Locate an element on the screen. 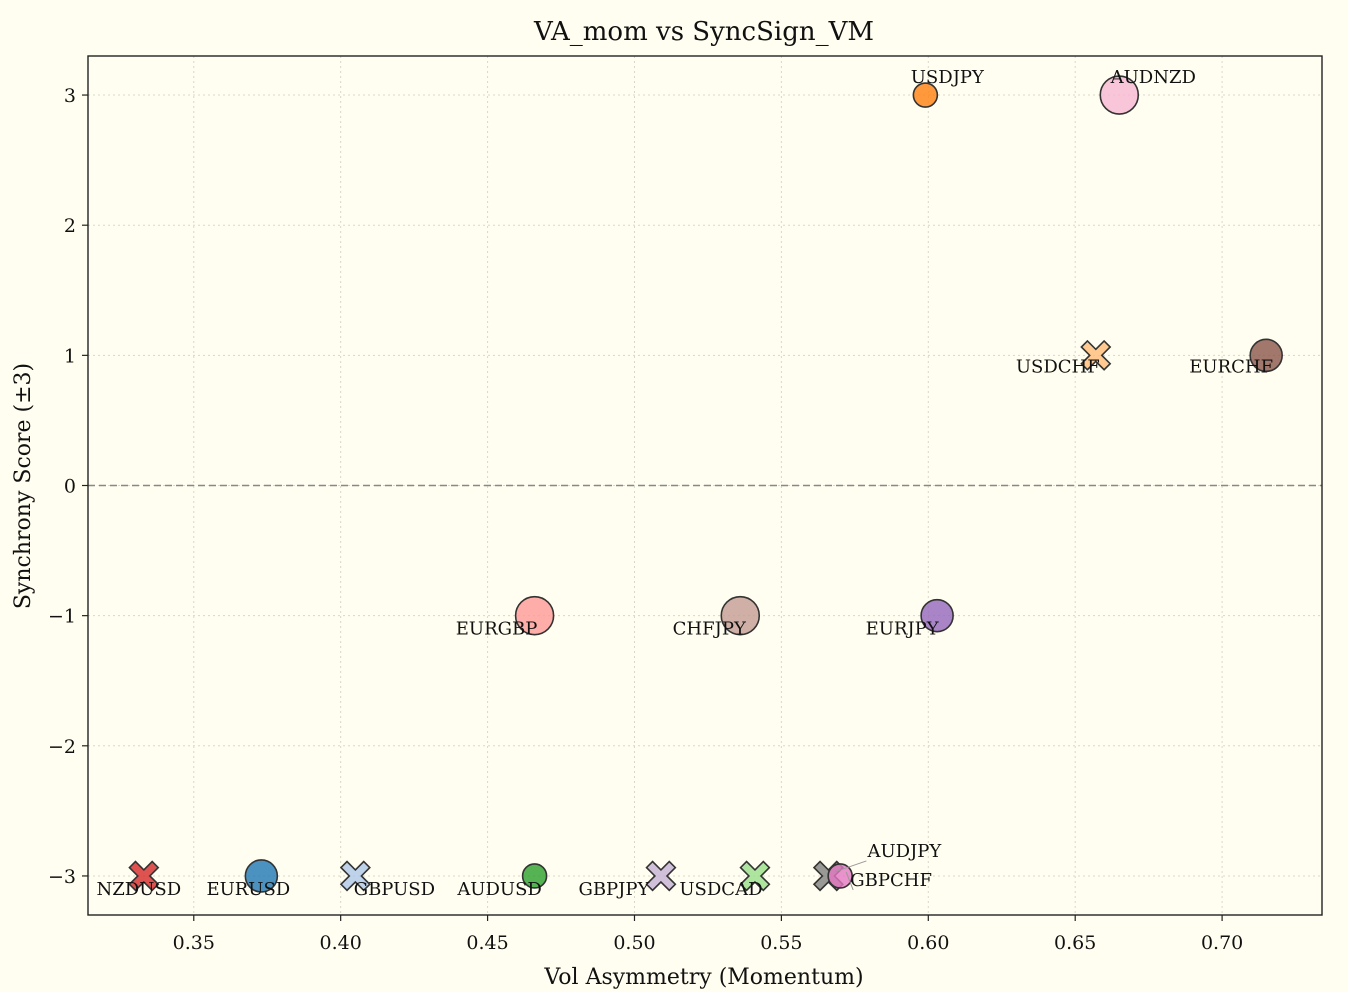  x-tick-label: 0.70 is located at coordinates (1222, 943).